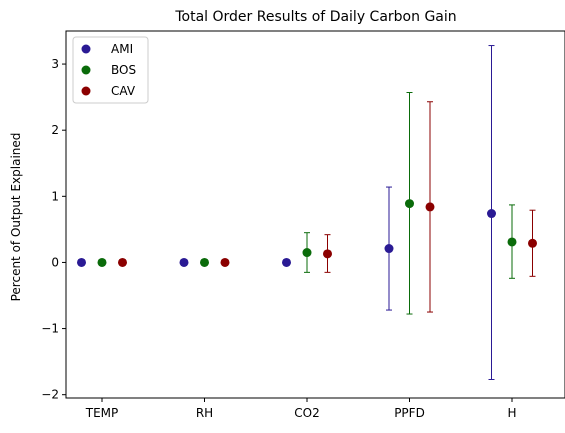  Describe the element at coordinates (204, 413) in the screenshot. I see `x-tick-label: RH` at that location.